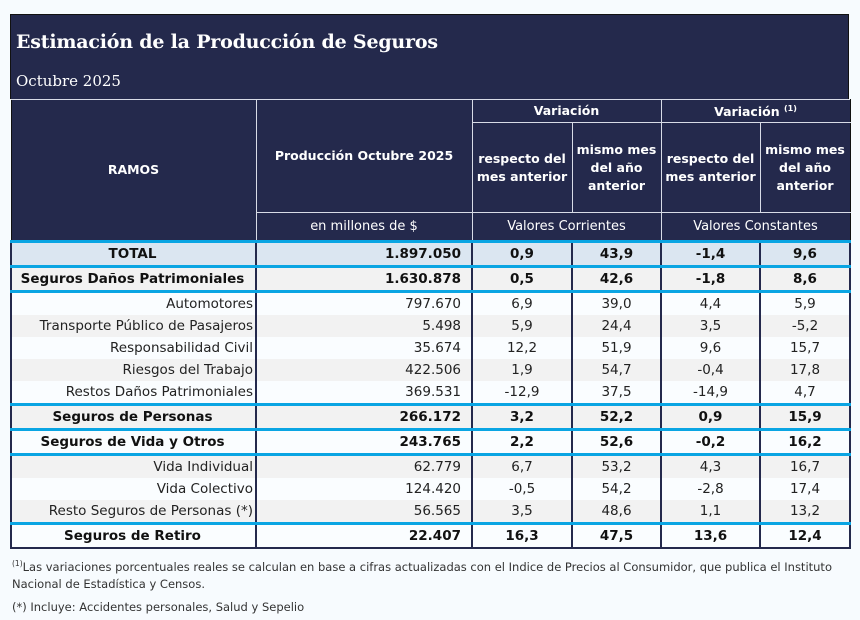 This screenshot has width=860, height=620. Describe the element at coordinates (522, 393) in the screenshot. I see `var-mes-corrientes-cell: -12,9` at that location.